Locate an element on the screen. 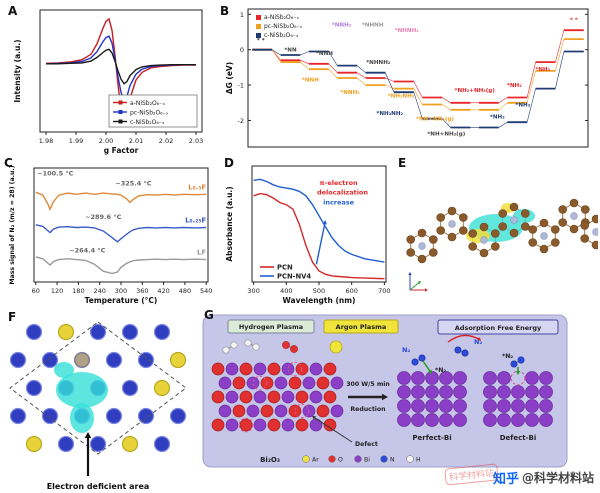  svg-text: Hydrogen Plasma is located at coordinates (271, 327).